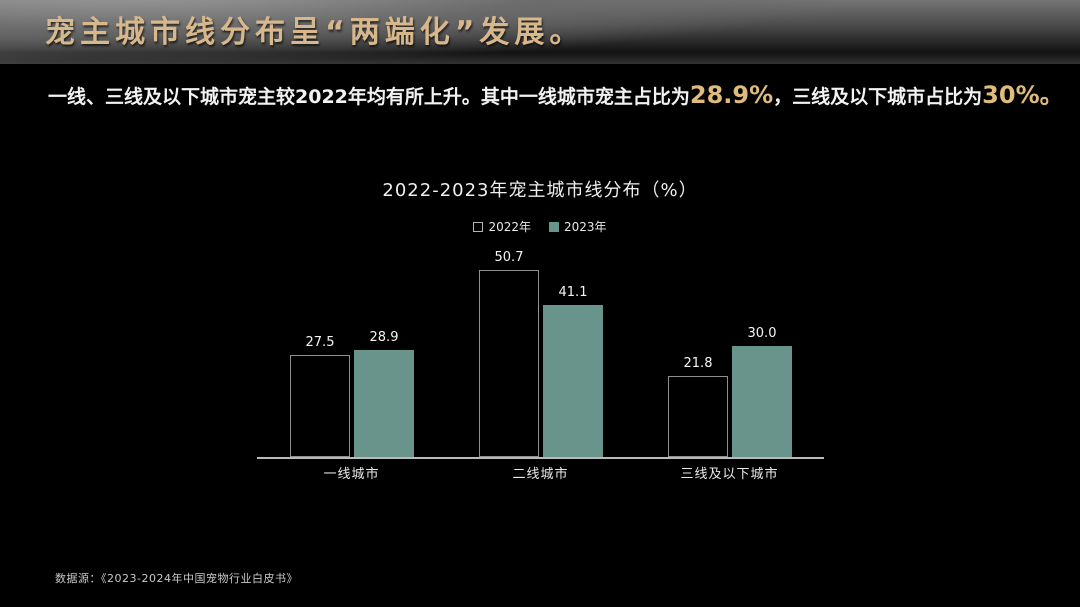 This screenshot has width=1080, height=607. I want to click on legend-label: 2023年, so click(585, 227).